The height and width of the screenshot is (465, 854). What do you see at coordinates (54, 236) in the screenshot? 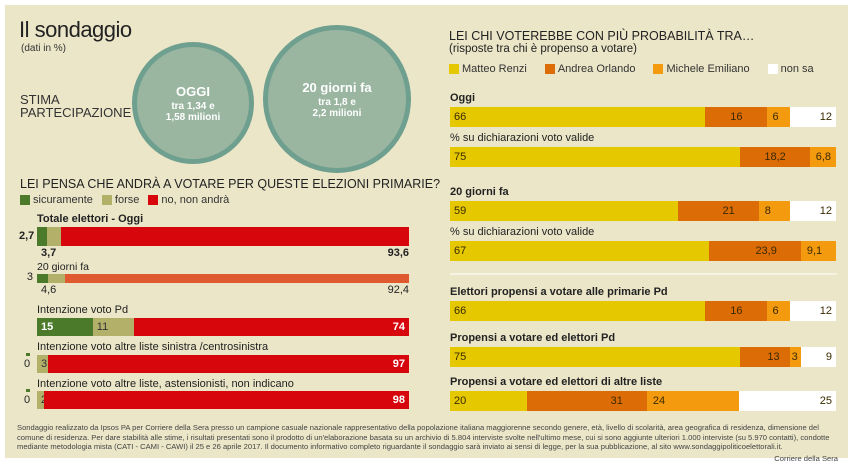
I see `bar-segment-forse` at bounding box center [54, 236].